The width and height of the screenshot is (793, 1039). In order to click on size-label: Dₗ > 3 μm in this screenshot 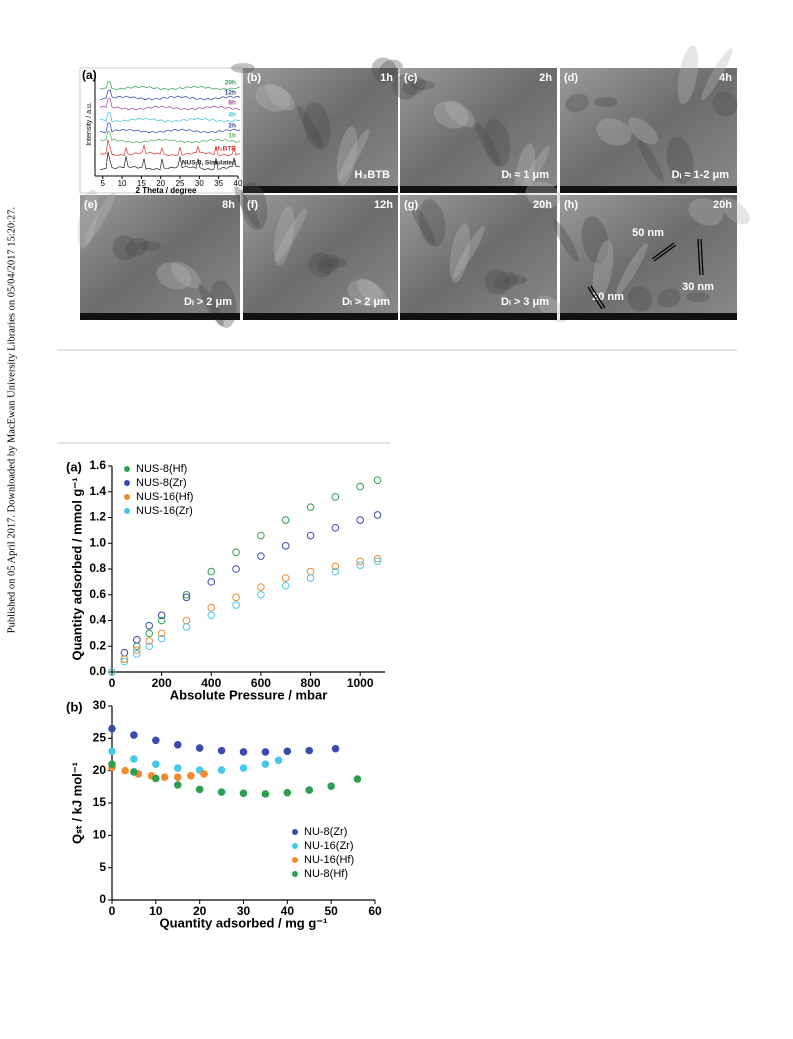, I will do `click(525, 302)`.